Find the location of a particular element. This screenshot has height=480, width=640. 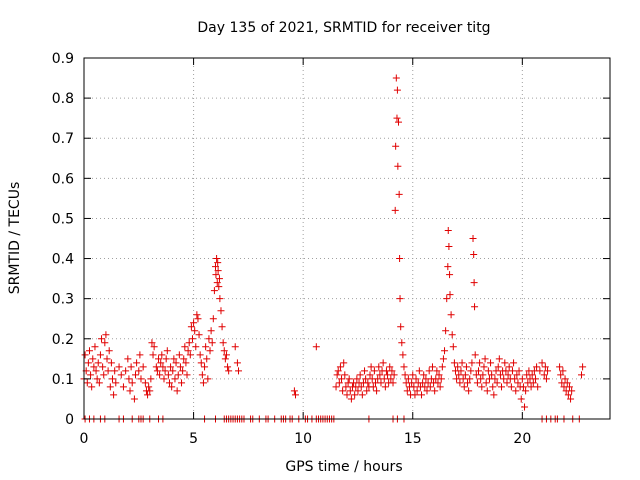

x-tick-label: 20 is located at coordinates (522, 439).